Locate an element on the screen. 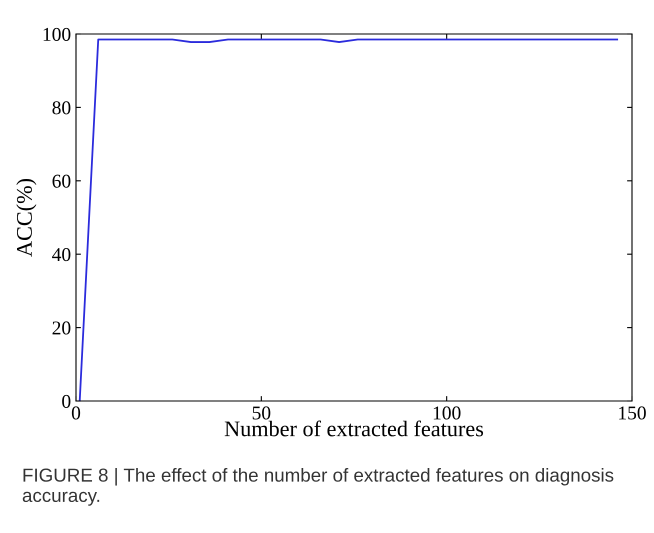  x-axis-title: Number of extracted features is located at coordinates (354, 428).